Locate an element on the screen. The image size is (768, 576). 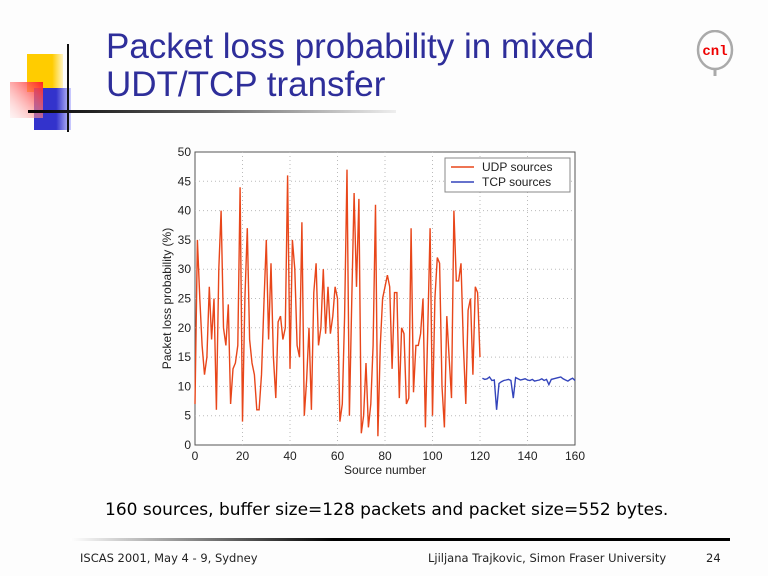
y-tick-label: 5 is located at coordinates (187, 416).